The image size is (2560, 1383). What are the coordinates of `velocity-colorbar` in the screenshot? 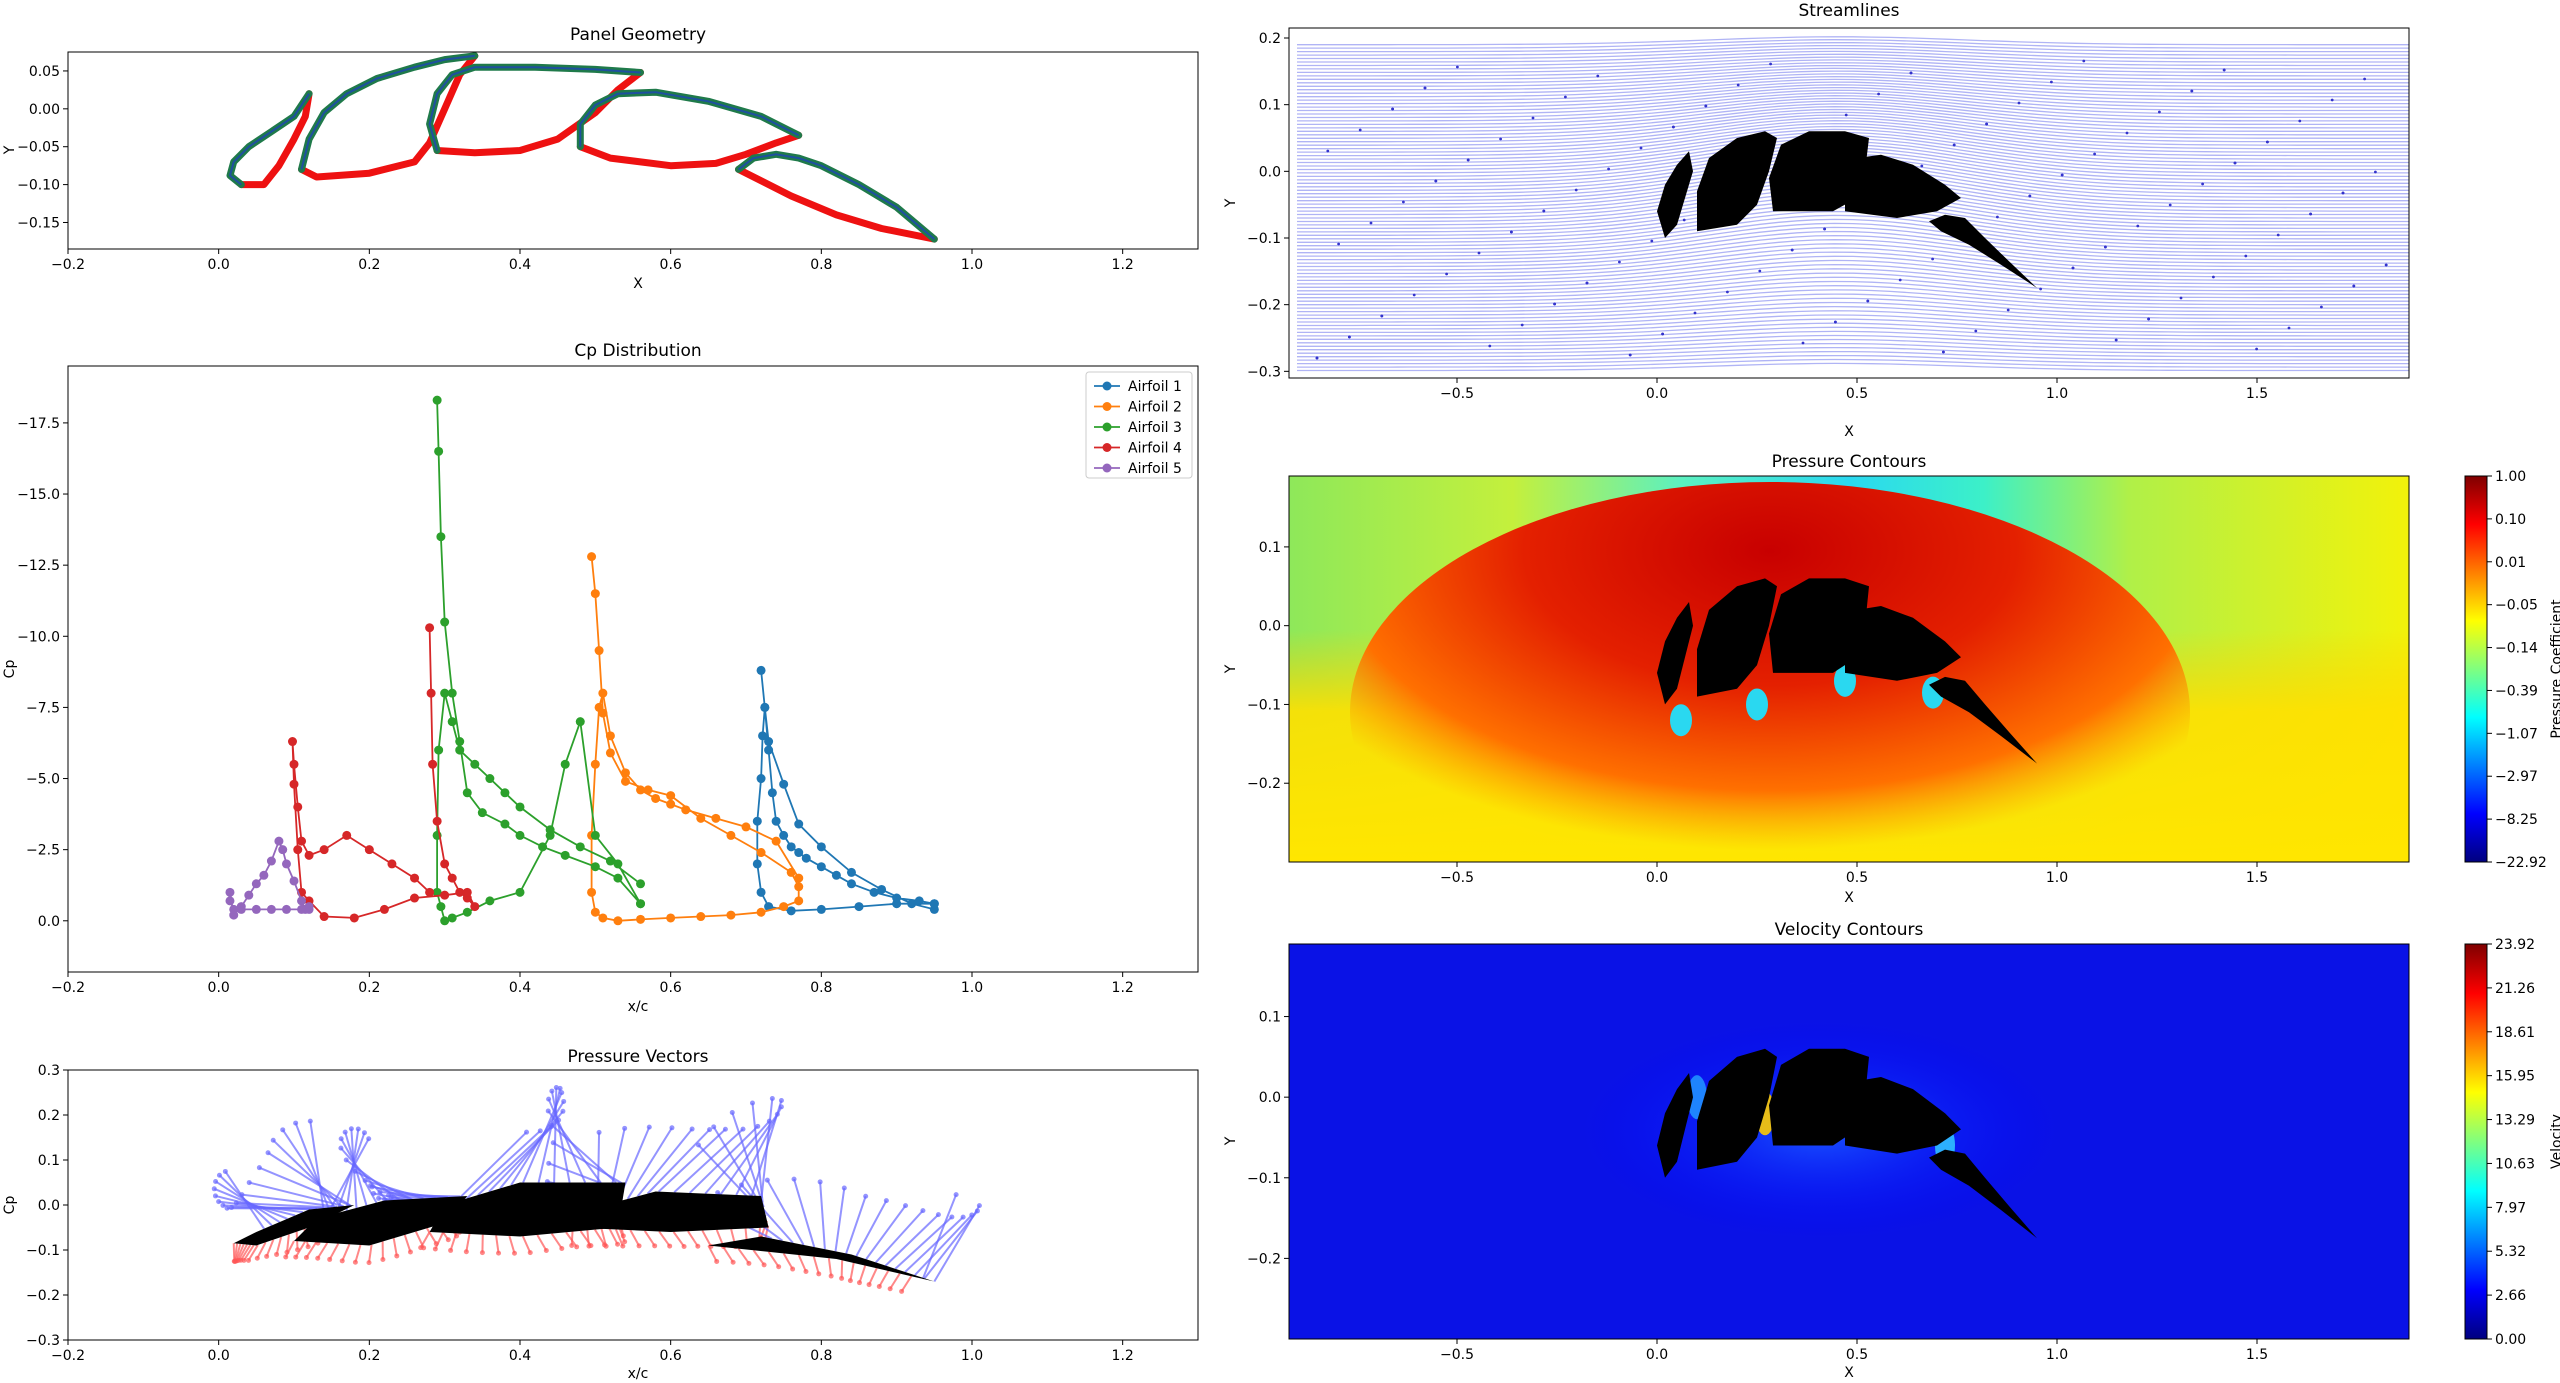 It's located at (2476, 1141).